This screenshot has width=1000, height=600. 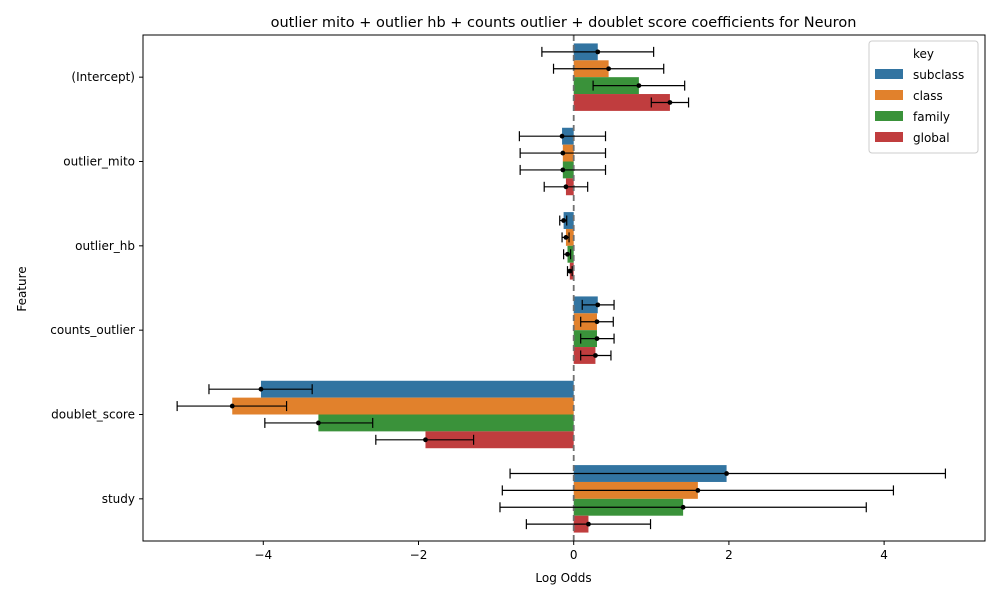 I want to click on y-tick-label-5: study, so click(x=118, y=499).